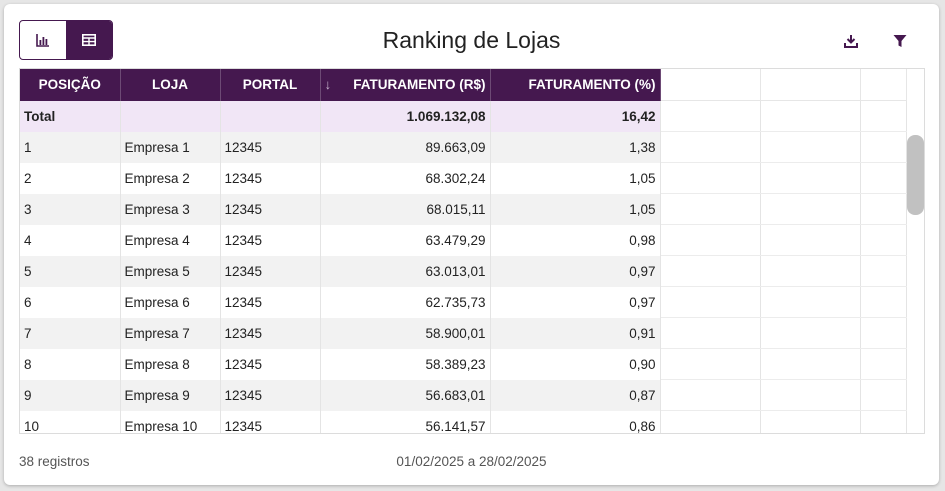 The image size is (945, 491). What do you see at coordinates (405, 147) in the screenshot?
I see `revenue-cell: 89.663,09` at bounding box center [405, 147].